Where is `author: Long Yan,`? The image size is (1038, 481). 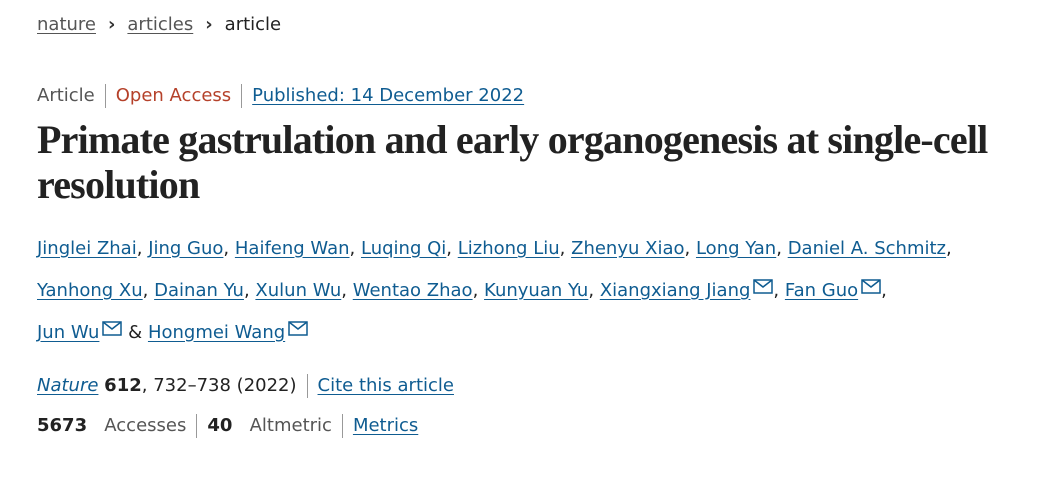
author: Long Yan, is located at coordinates (739, 248).